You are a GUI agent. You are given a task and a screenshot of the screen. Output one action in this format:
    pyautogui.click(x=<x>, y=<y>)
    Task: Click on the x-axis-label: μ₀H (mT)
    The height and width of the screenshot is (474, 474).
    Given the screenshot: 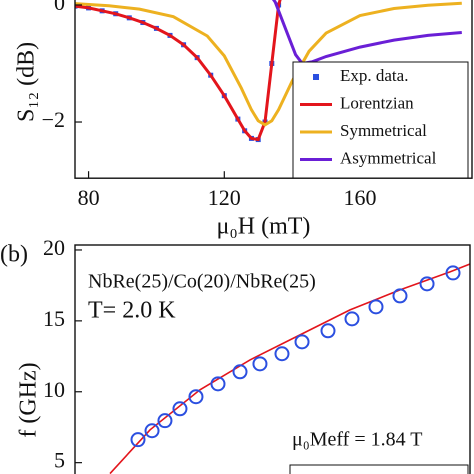 What is the action you would take?
    pyautogui.click(x=264, y=227)
    